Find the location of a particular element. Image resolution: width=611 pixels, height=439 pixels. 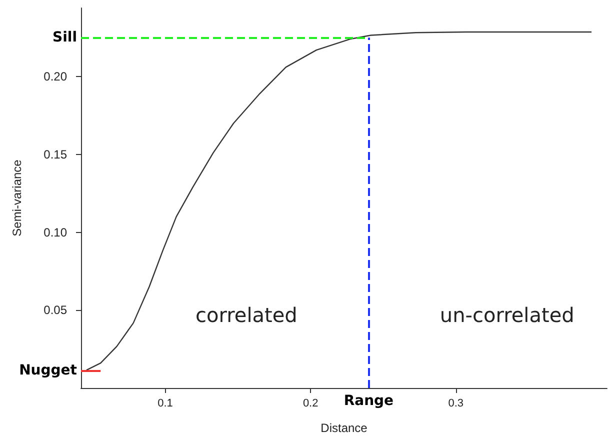

y-tick-label: 0.20 is located at coordinates (56, 77).